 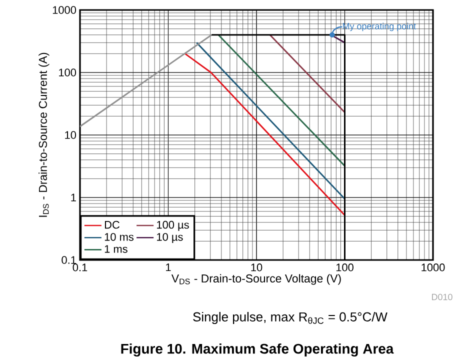 What do you see at coordinates (173, 225) in the screenshot?
I see `legend-label: 100 µs` at bounding box center [173, 225].